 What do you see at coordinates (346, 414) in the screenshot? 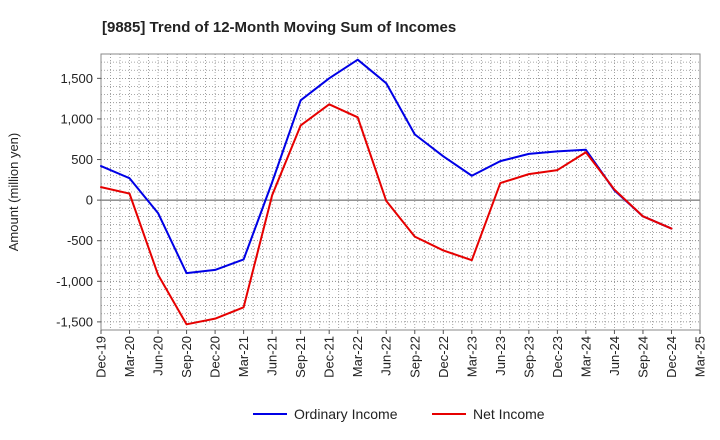
I see `legend-label: Ordinary Income` at bounding box center [346, 414].